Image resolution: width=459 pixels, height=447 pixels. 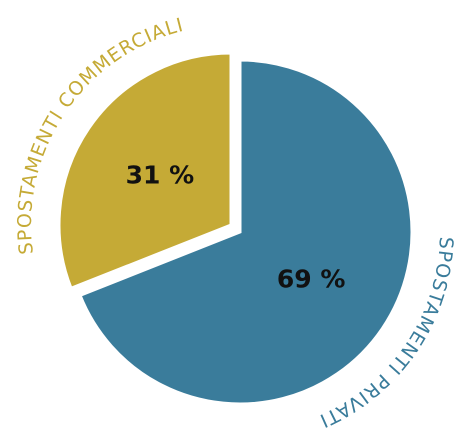 What do you see at coordinates (160, 175) in the screenshot?
I see `data-label: 31 %` at bounding box center [160, 175].